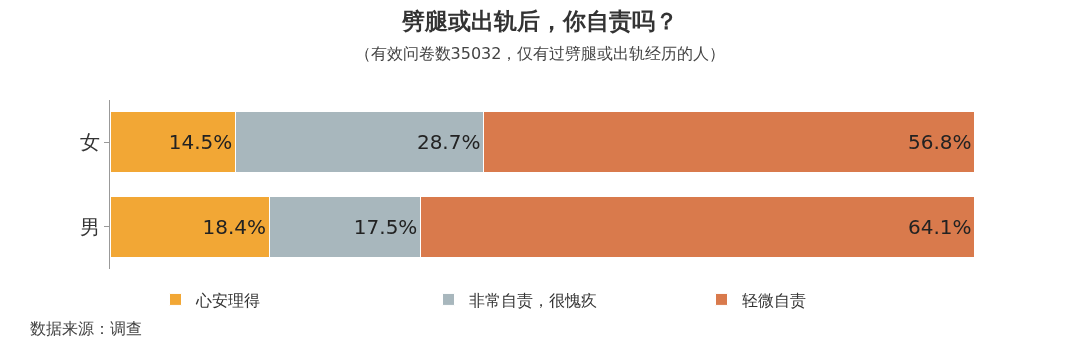  What do you see at coordinates (200, 142) in the screenshot?
I see `data-label: 14.5%` at bounding box center [200, 142].